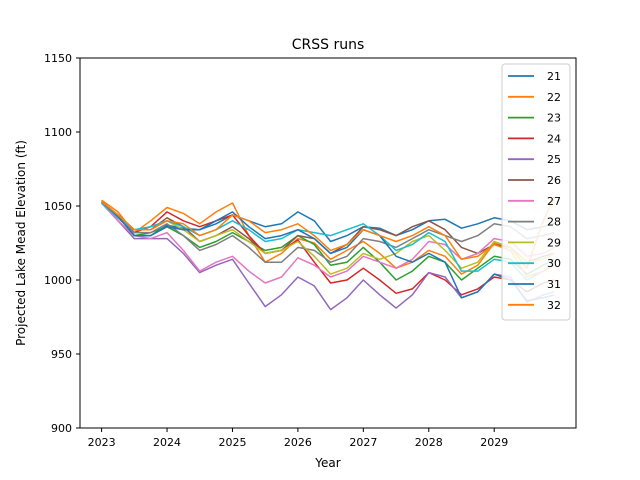 This screenshot has width=640, height=480. What do you see at coordinates (298, 442) in the screenshot?
I see `x-tick-label: 2026` at bounding box center [298, 442].